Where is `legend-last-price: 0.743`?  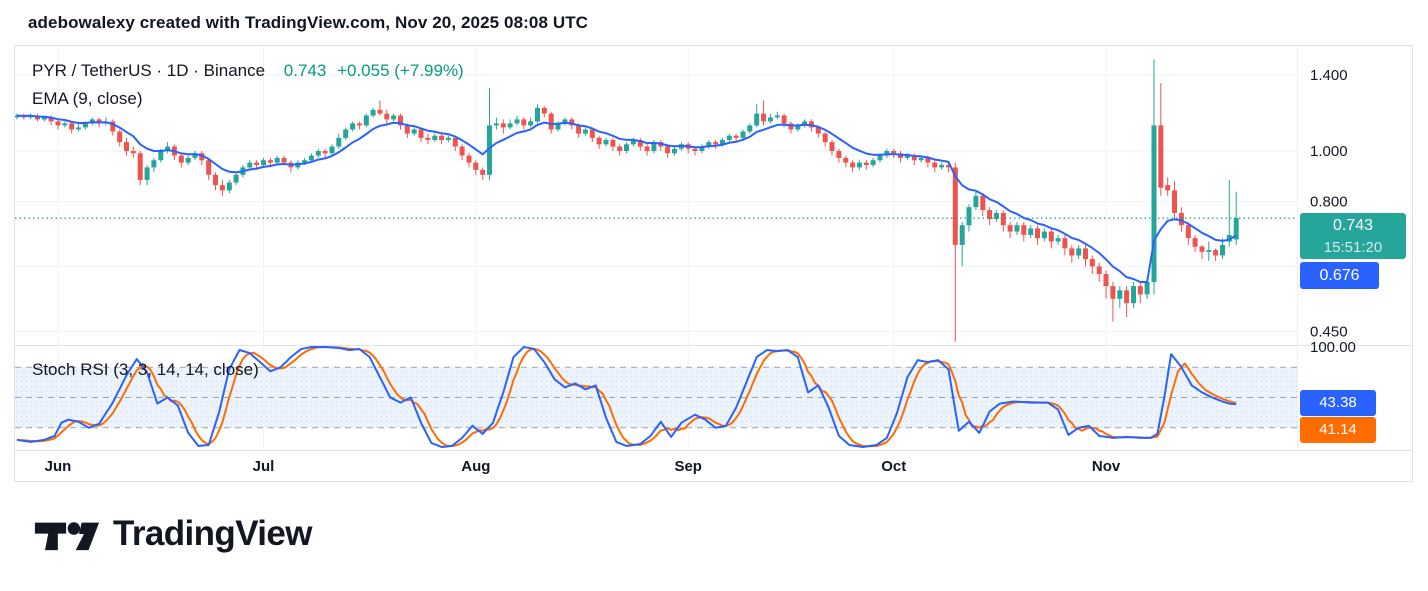 legend-last-price: 0.743 is located at coordinates (305, 70).